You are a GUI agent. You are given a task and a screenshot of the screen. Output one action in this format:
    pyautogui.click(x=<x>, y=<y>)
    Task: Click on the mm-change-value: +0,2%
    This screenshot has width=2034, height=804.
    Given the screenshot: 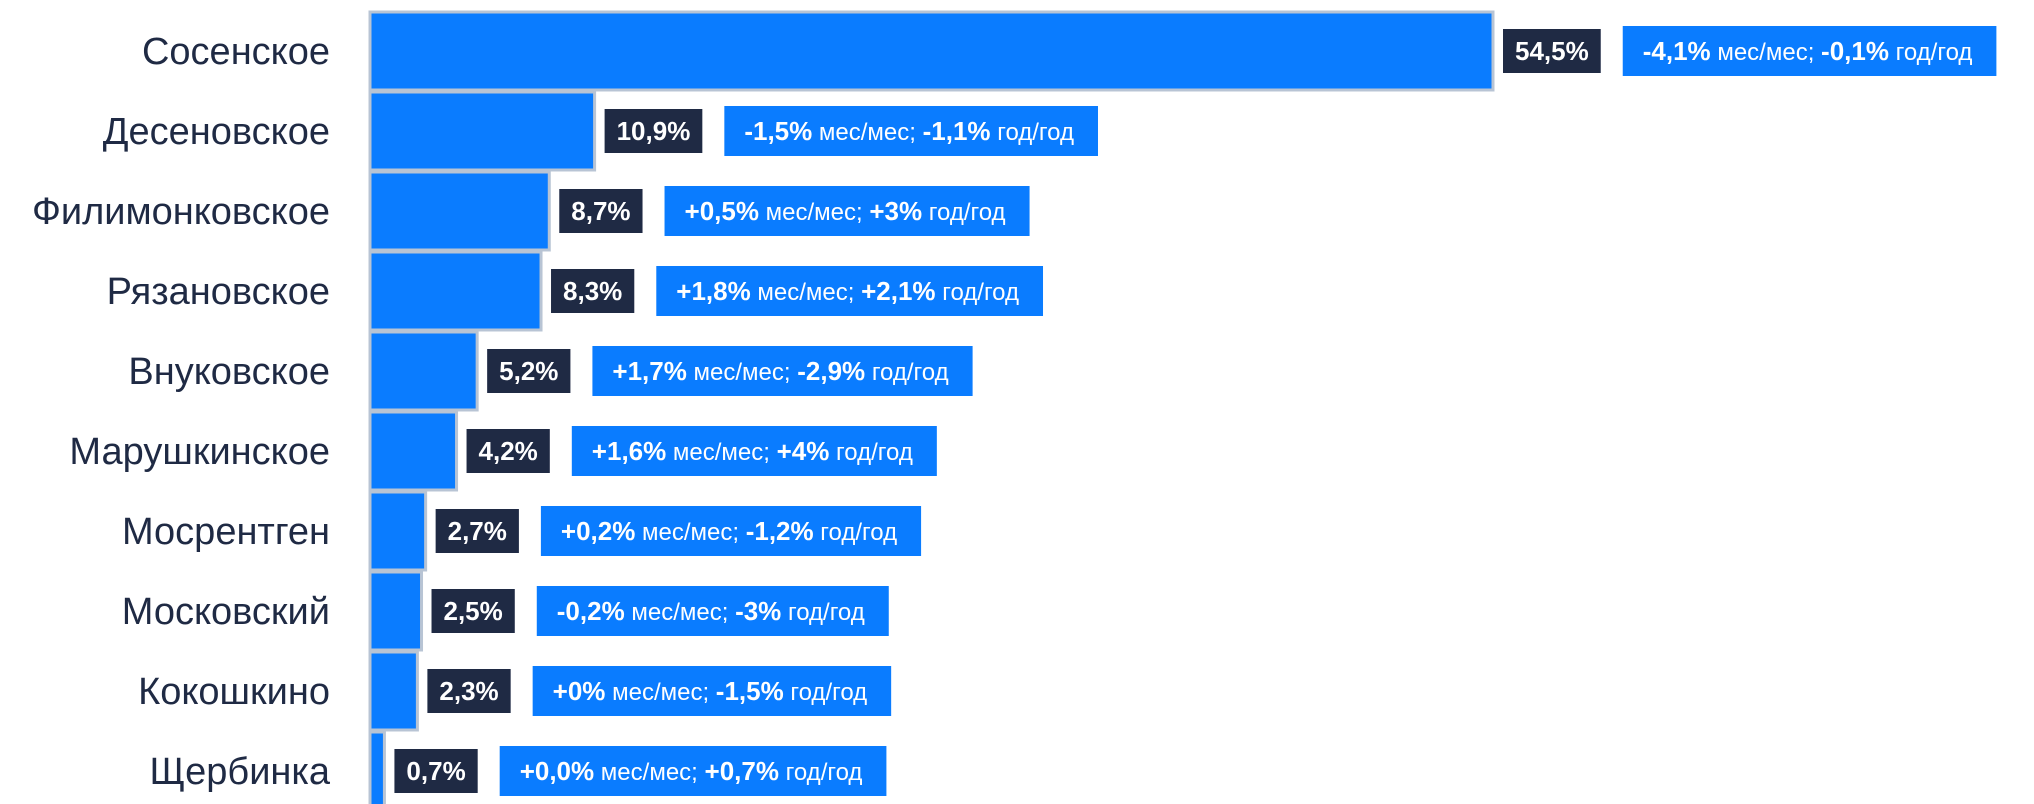 What is the action you would take?
    pyautogui.click(x=598, y=531)
    